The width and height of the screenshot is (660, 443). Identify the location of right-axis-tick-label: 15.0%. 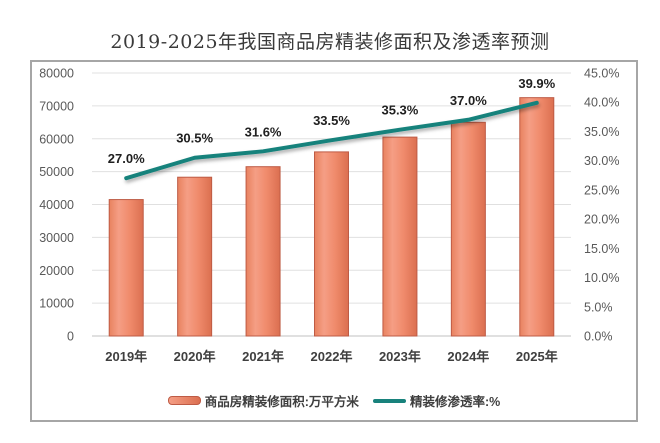
(601, 249).